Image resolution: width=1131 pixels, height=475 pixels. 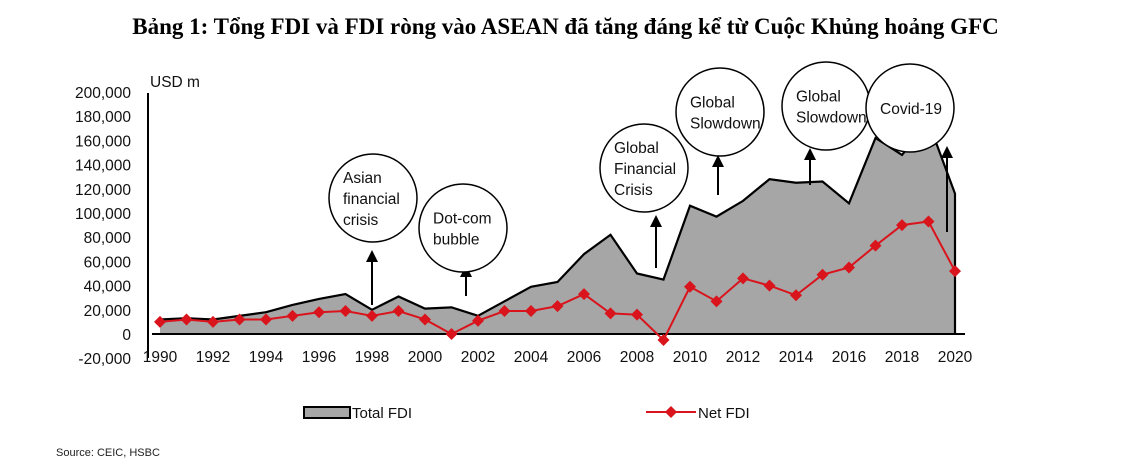 I want to click on annotation-text: financial, so click(x=371, y=199).